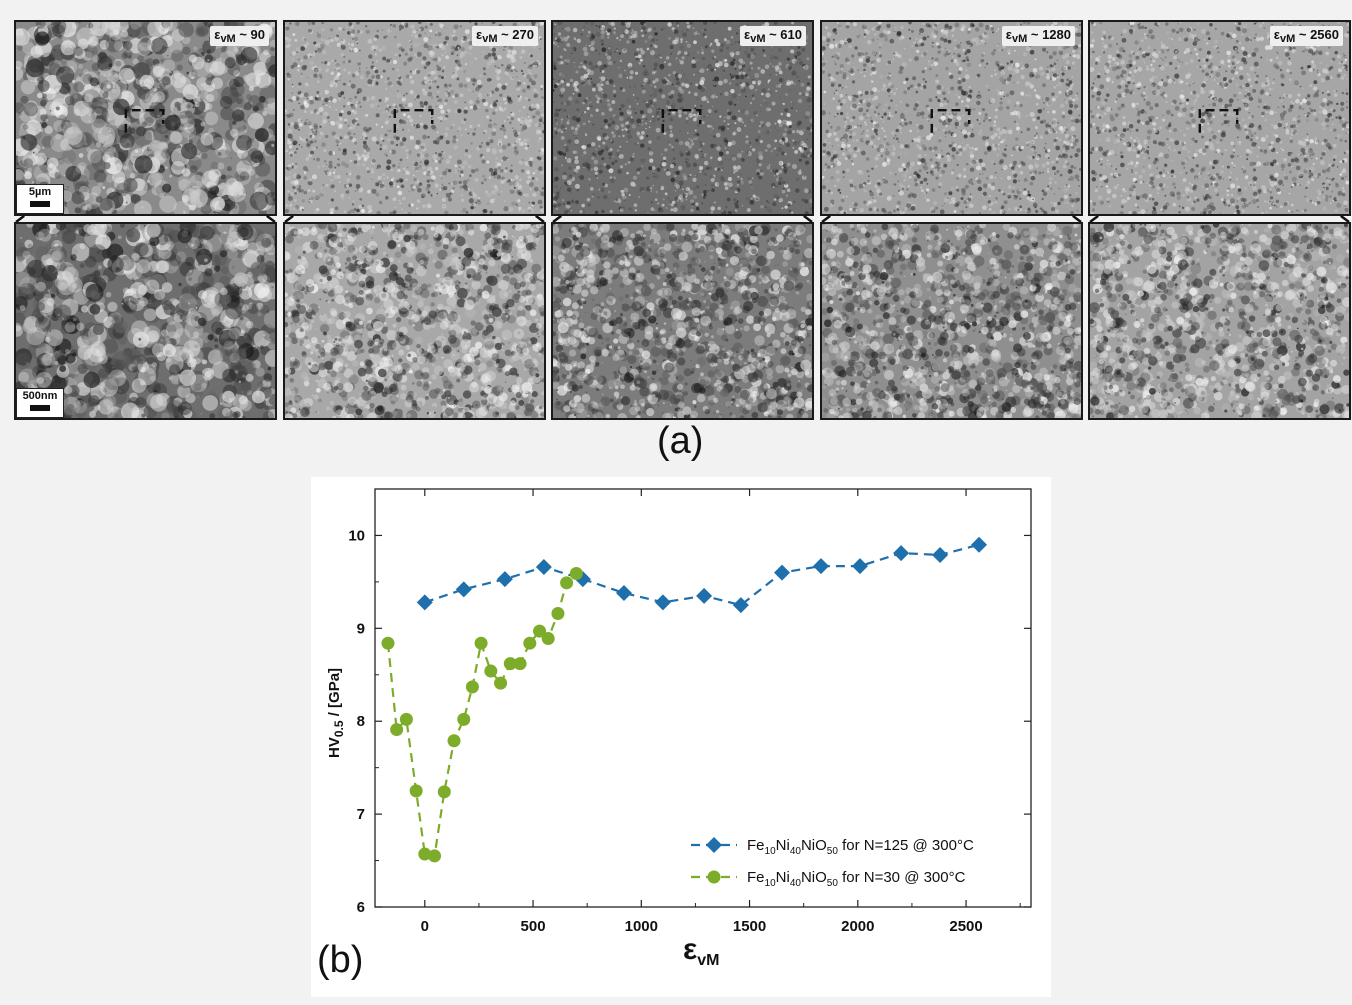 The height and width of the screenshot is (1005, 1352). What do you see at coordinates (533, 926) in the screenshot?
I see `x-tick-label: 500` at bounding box center [533, 926].